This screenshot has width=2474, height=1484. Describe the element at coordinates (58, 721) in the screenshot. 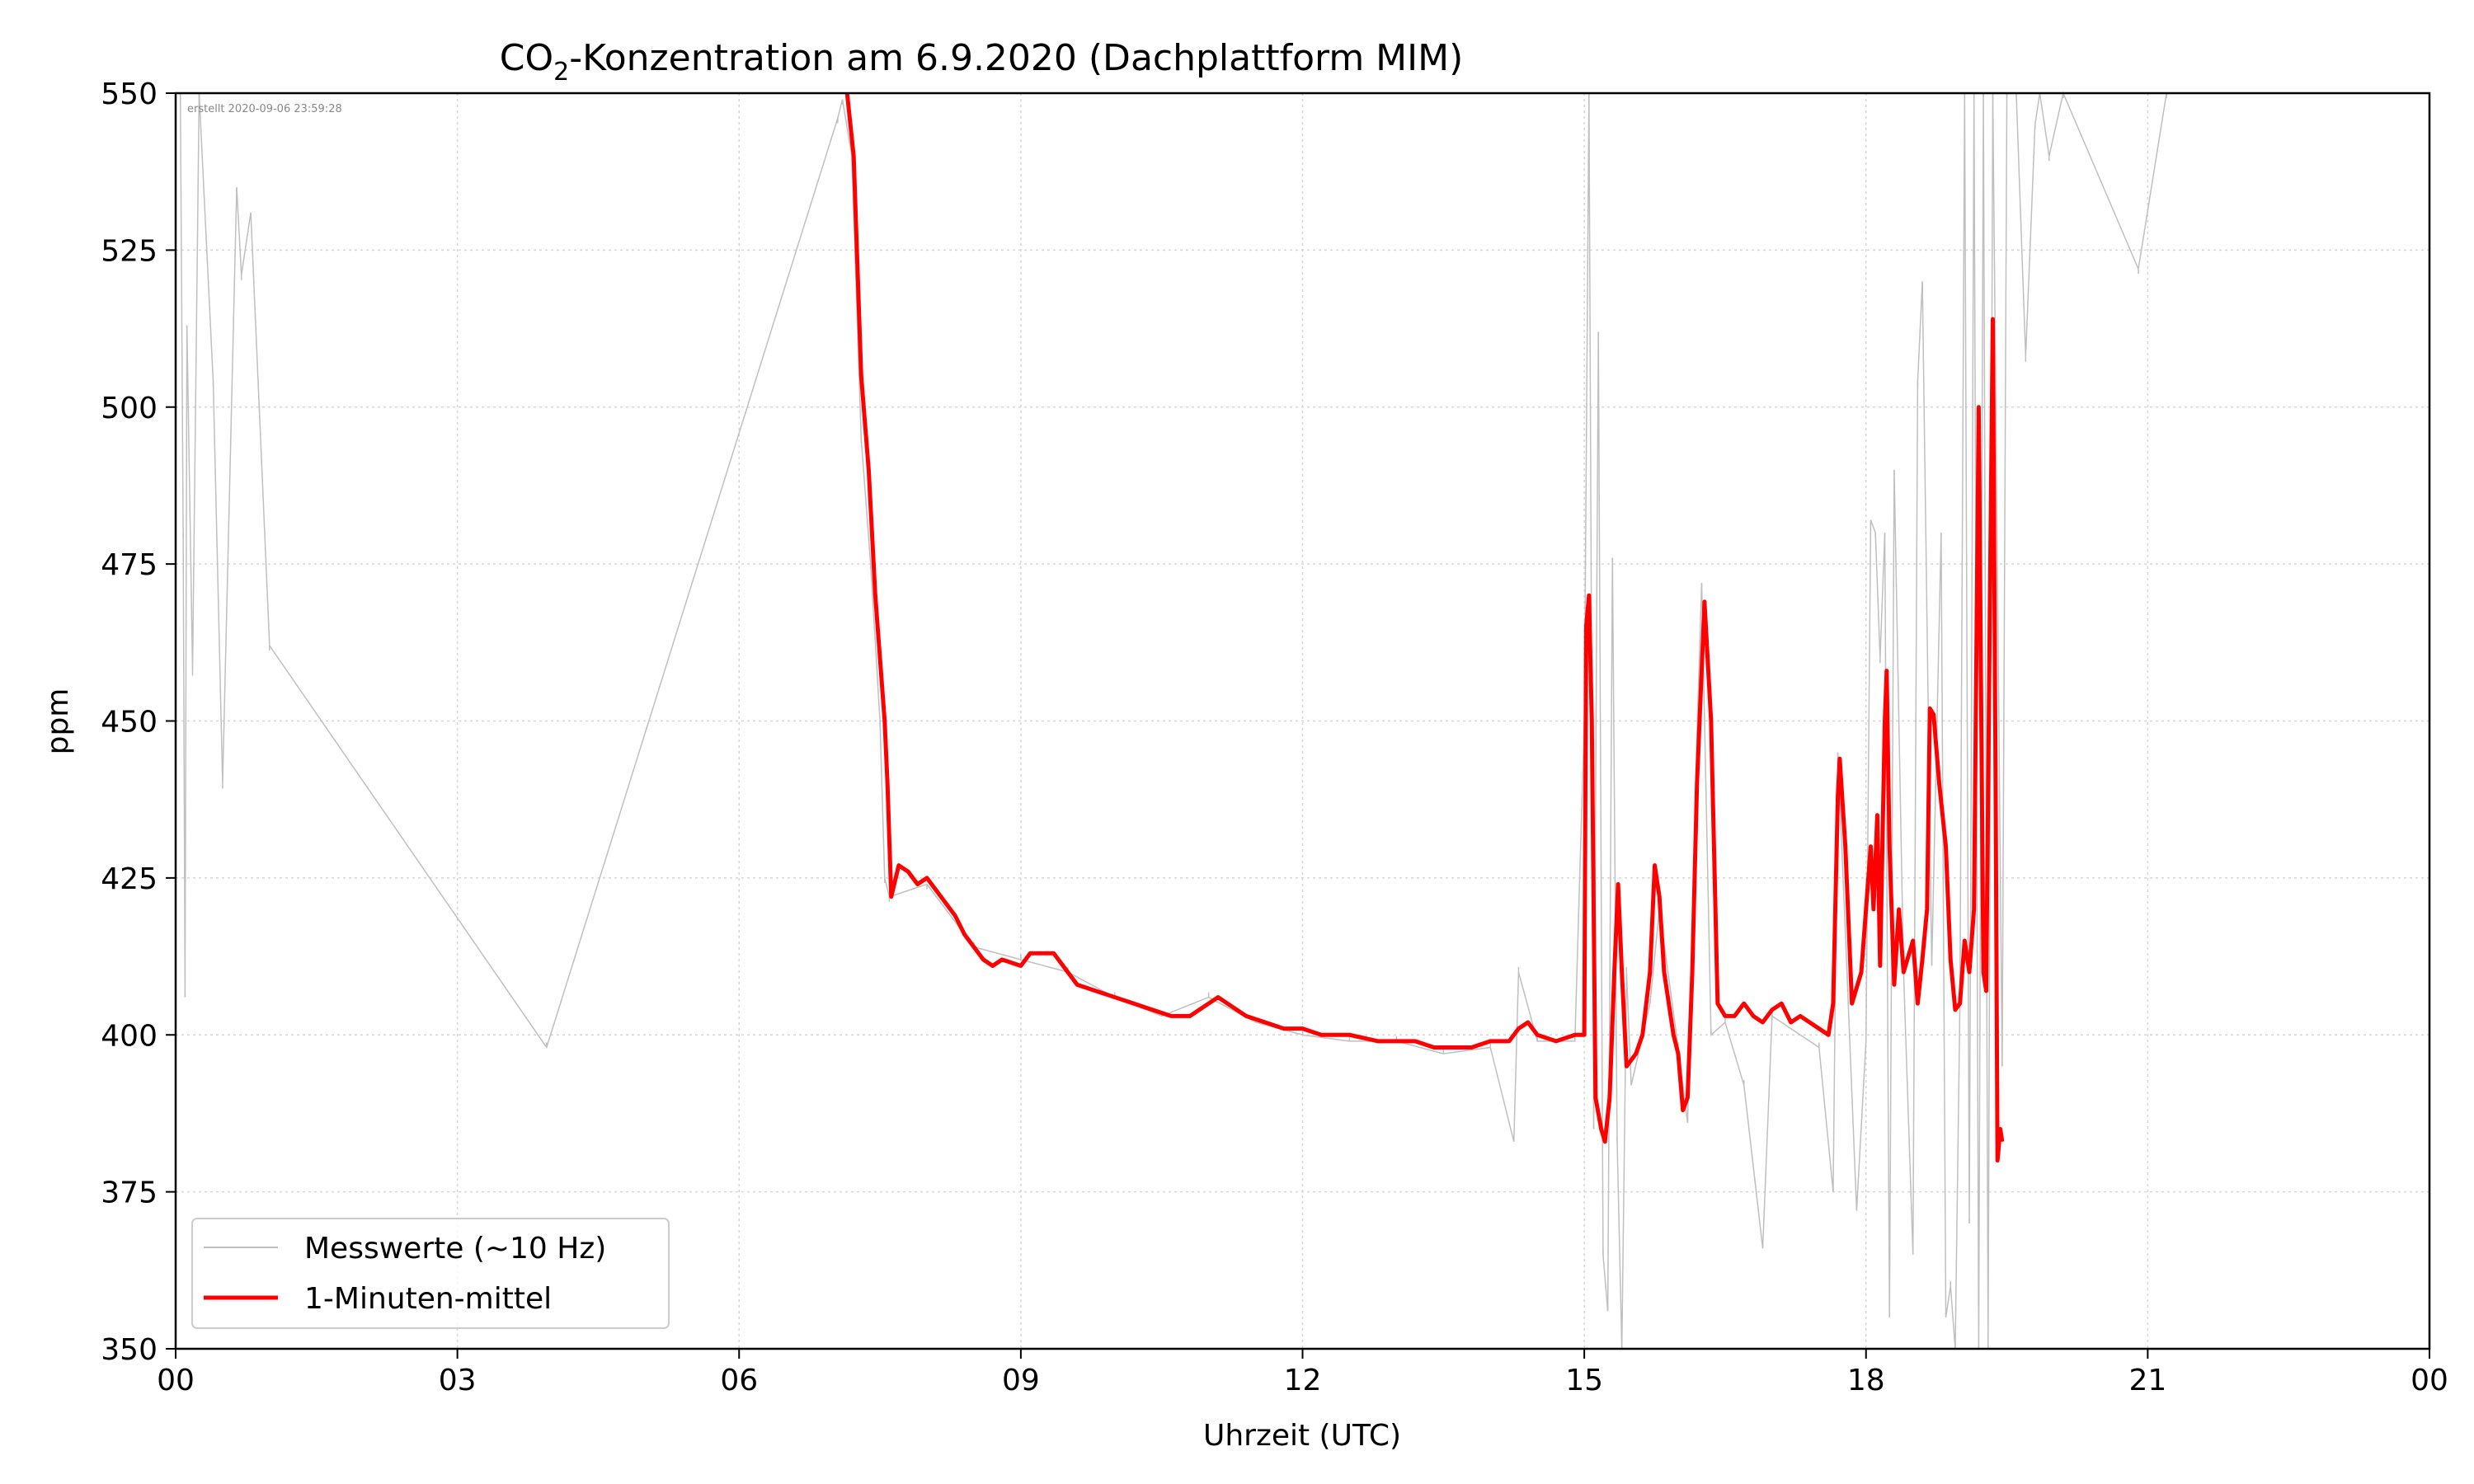

I see `y-axis-label: ppm` at that location.